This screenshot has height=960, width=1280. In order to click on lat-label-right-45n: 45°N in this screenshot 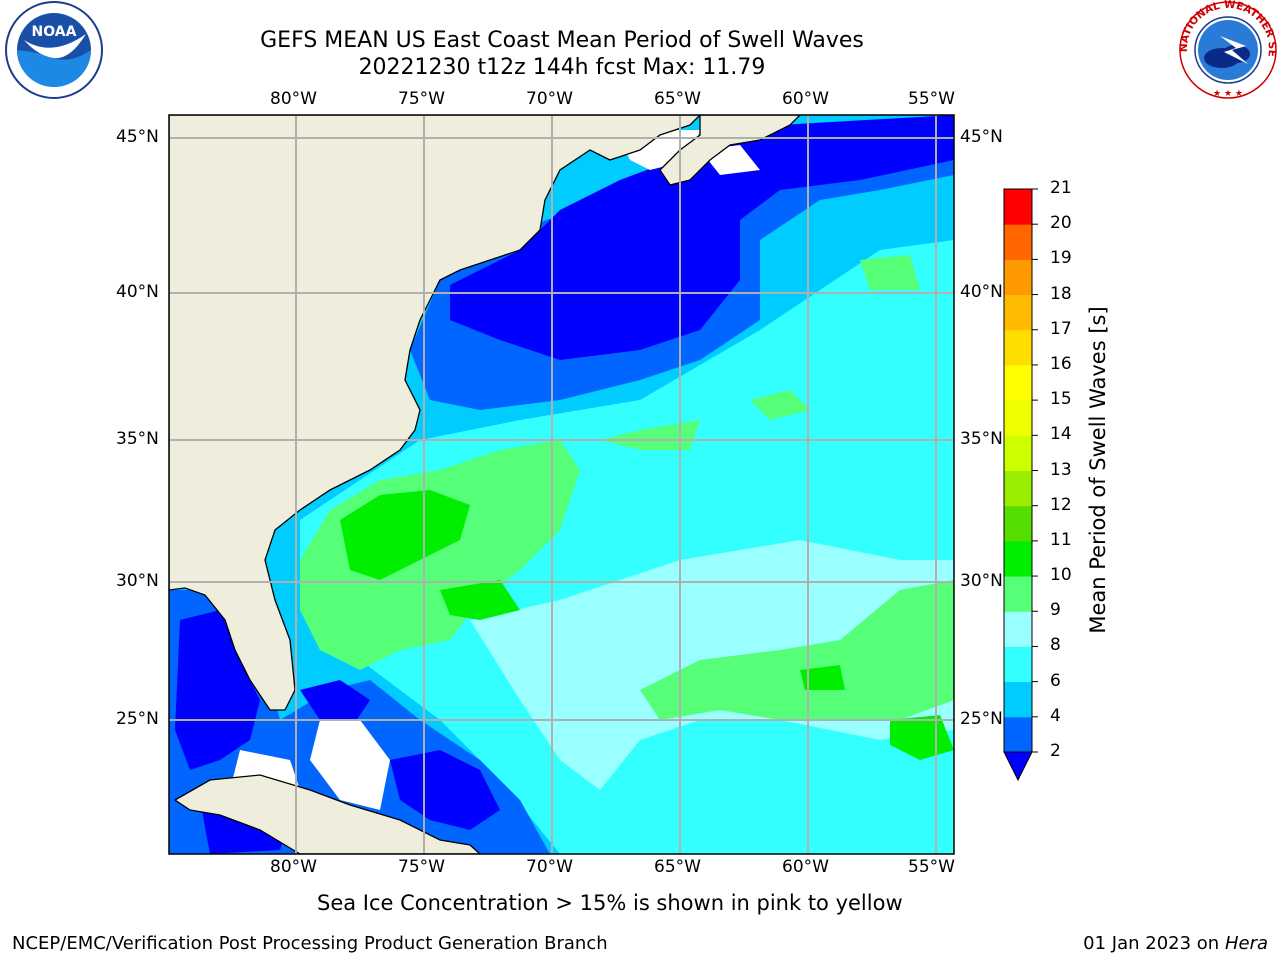, I will do `click(981, 137)`.